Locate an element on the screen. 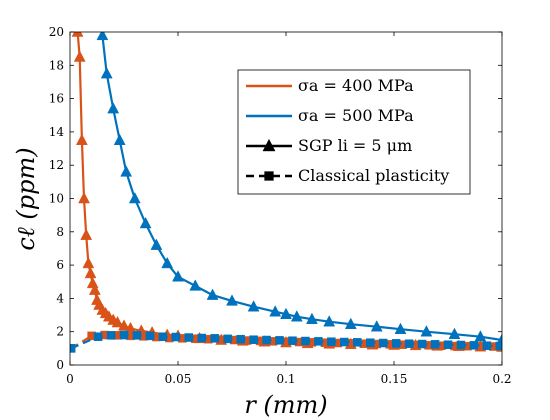 Image resolution: width=550 pixels, height=420 pixels. y-tick-label: 14 is located at coordinates (57, 132).